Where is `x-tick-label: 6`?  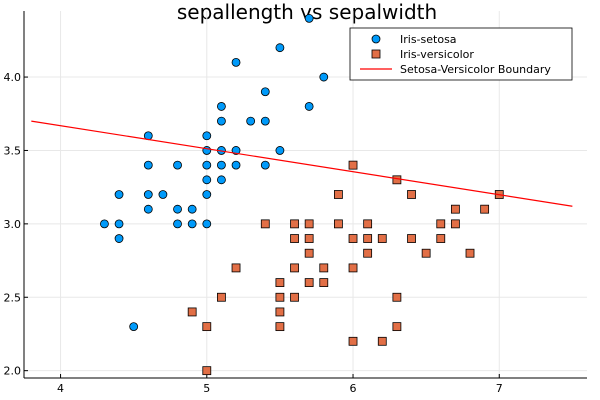
x-tick-label: 6 is located at coordinates (353, 388).